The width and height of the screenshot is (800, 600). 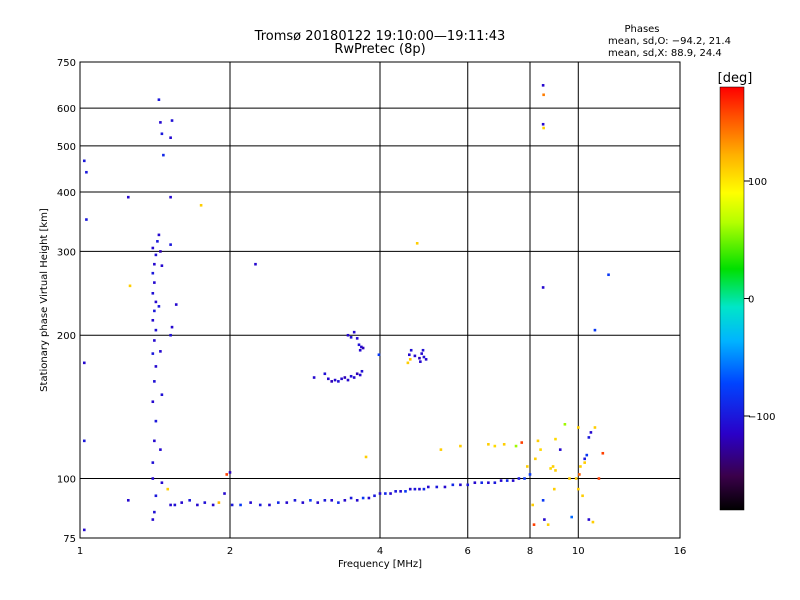 What do you see at coordinates (44, 300) in the screenshot?
I see `y-axis-label: Stationary phase Virtual Height [km]` at bounding box center [44, 300].